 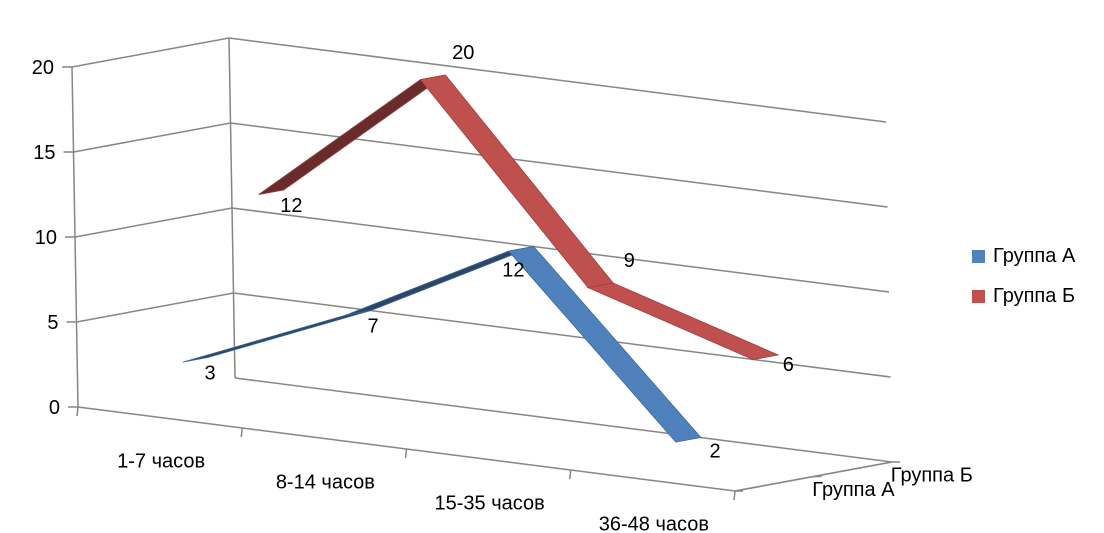 I want to click on category-label: 8-14 часов, so click(x=325, y=483).